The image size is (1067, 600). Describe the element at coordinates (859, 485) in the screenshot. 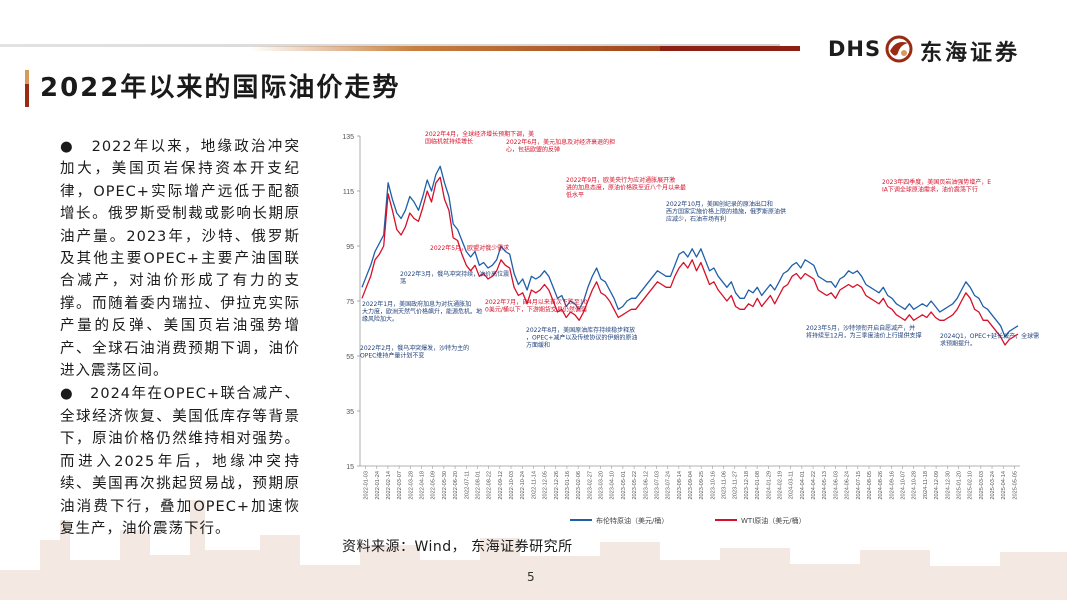

I see `x-tick-label: 2024-07-15` at that location.